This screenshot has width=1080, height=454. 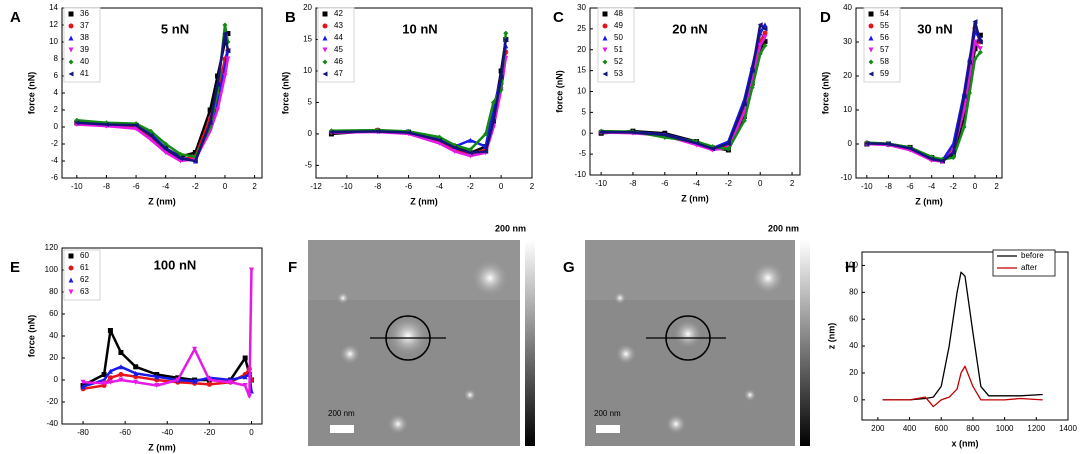 I want to click on legend-label: 47, so click(x=338, y=73).